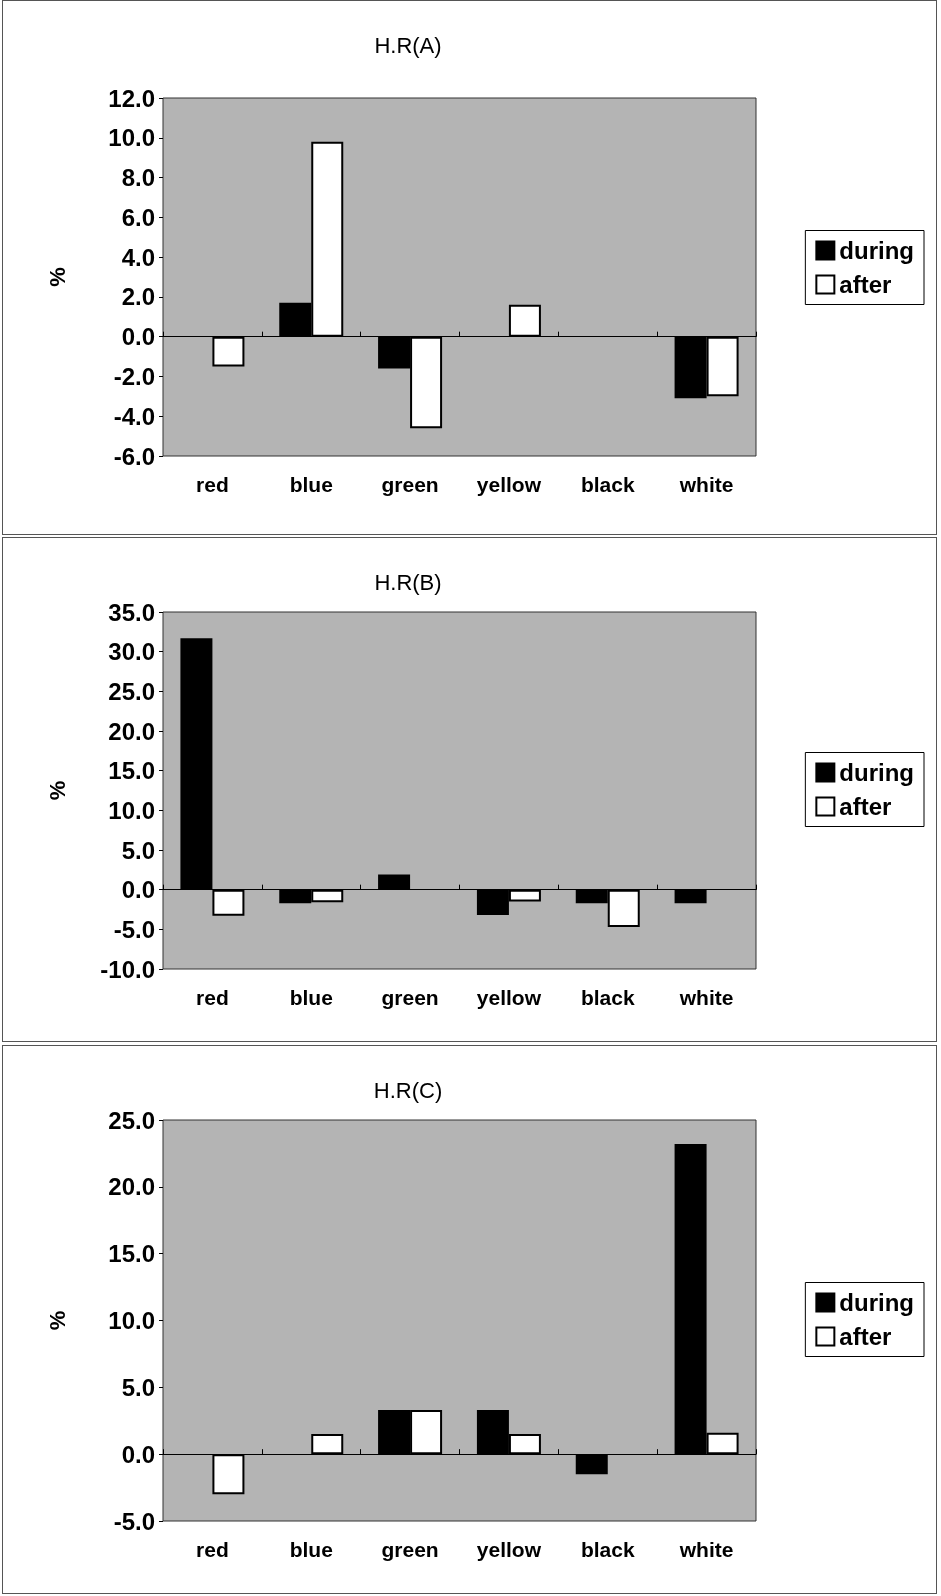  I want to click on y-tick-label: 35.0, so click(131, 612).